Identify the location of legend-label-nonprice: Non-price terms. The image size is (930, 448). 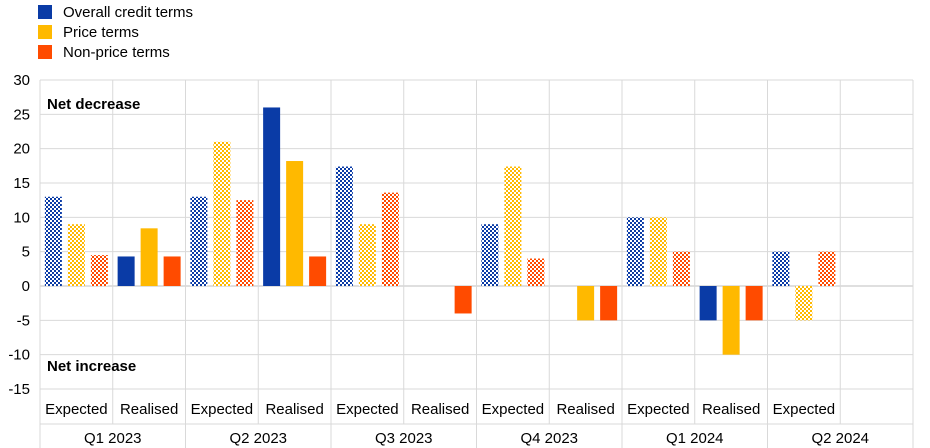
(116, 52).